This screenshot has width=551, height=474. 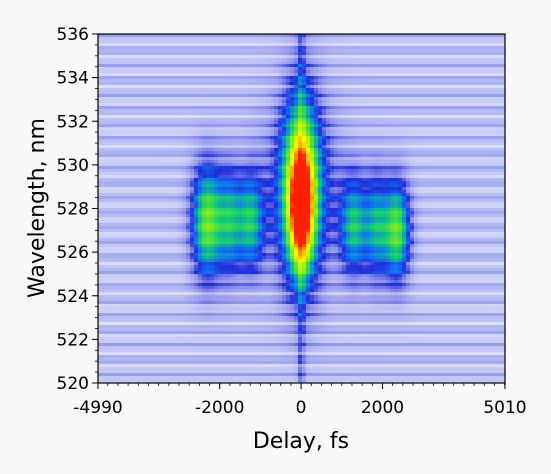 I want to click on x-tick-label: 5010, so click(x=504, y=408).